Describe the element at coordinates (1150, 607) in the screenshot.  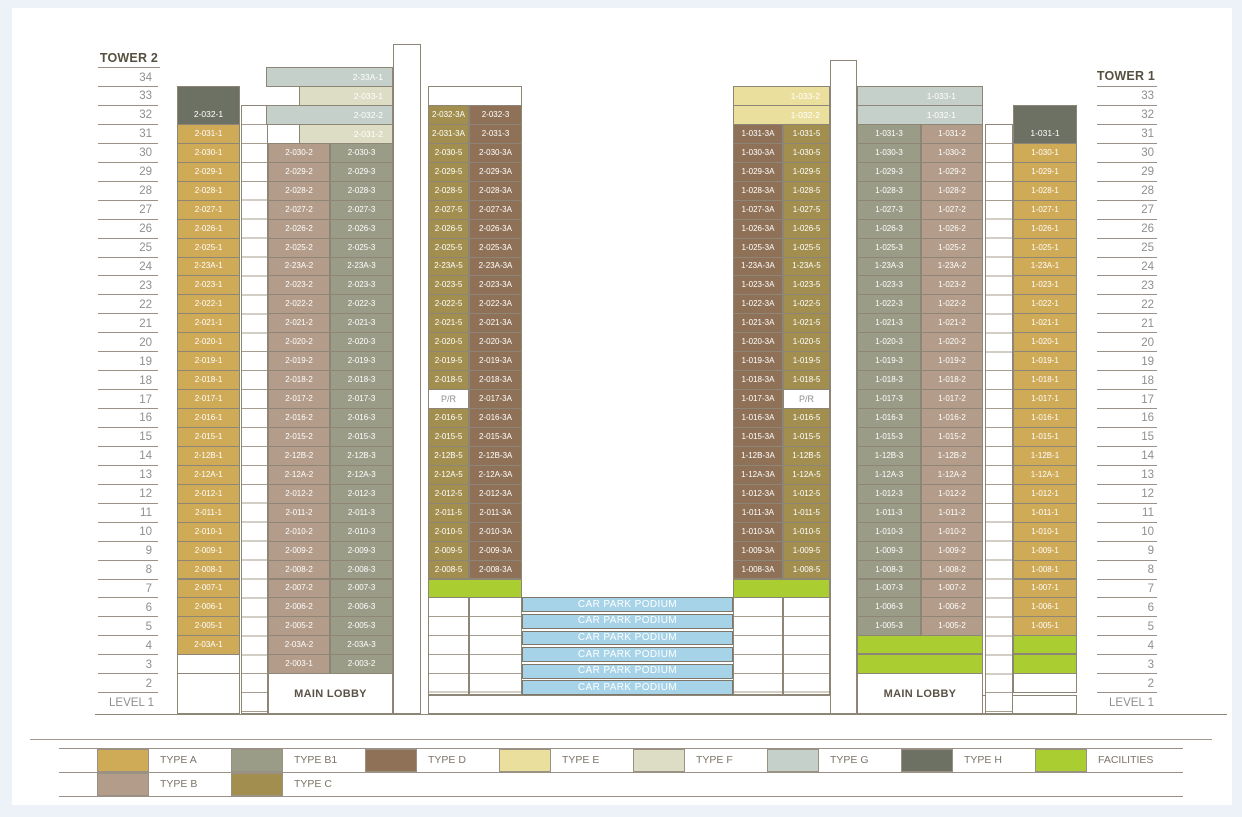
I see `floor-label: 6` at that location.